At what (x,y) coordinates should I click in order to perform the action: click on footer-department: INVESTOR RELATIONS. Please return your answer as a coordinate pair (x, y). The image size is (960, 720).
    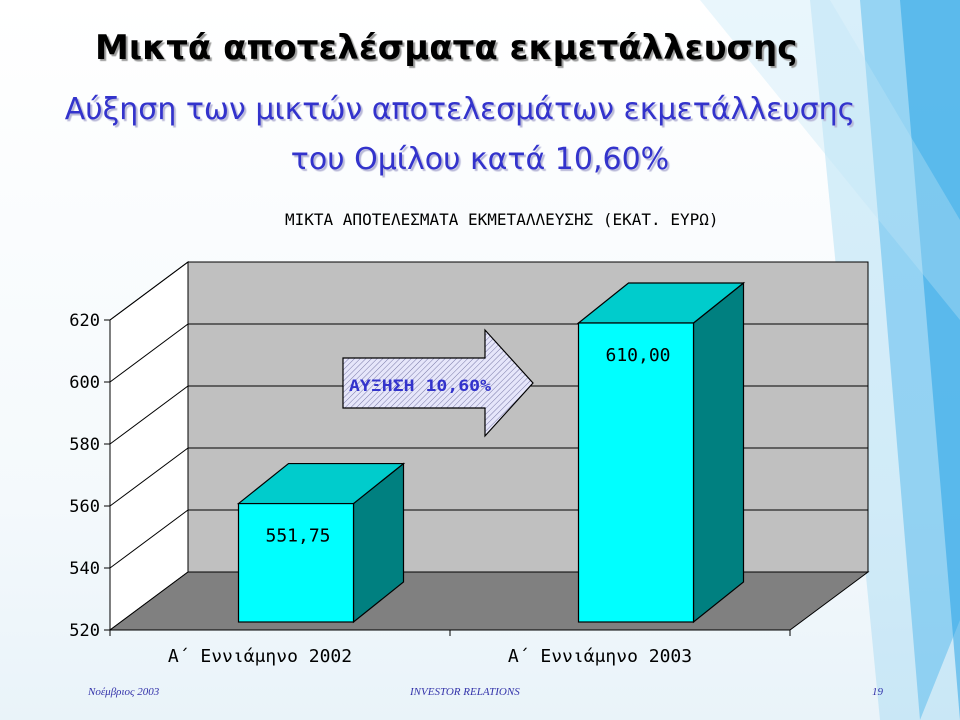
    Looking at the image, I should click on (465, 692).